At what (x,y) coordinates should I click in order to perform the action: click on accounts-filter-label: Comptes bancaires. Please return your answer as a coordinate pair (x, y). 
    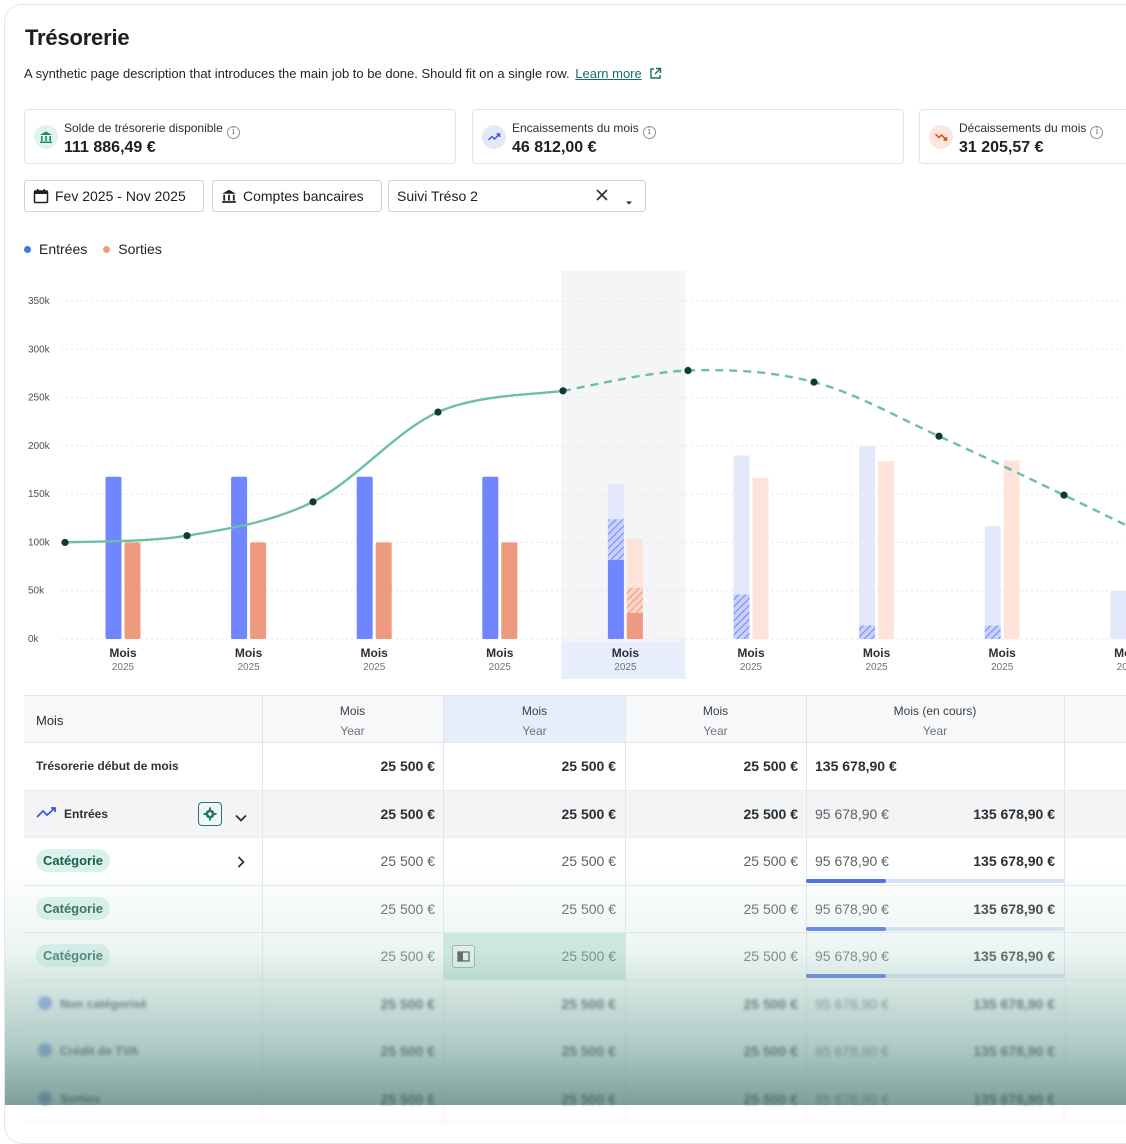
    Looking at the image, I should click on (303, 196).